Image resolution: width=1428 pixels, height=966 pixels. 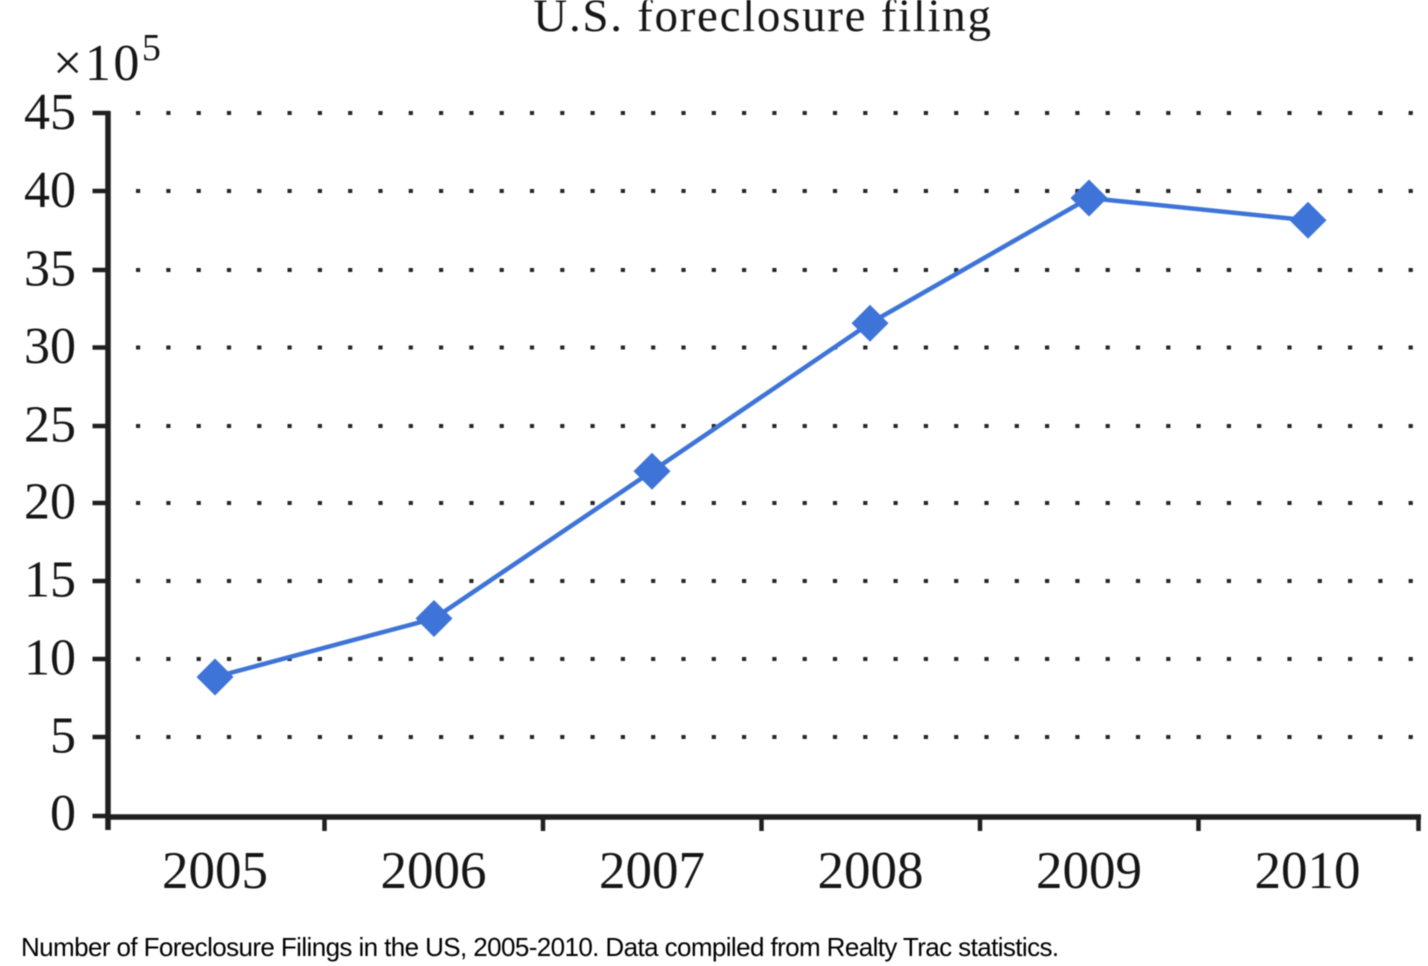 What do you see at coordinates (871, 871) in the screenshot?
I see `svg-text: 2008` at bounding box center [871, 871].